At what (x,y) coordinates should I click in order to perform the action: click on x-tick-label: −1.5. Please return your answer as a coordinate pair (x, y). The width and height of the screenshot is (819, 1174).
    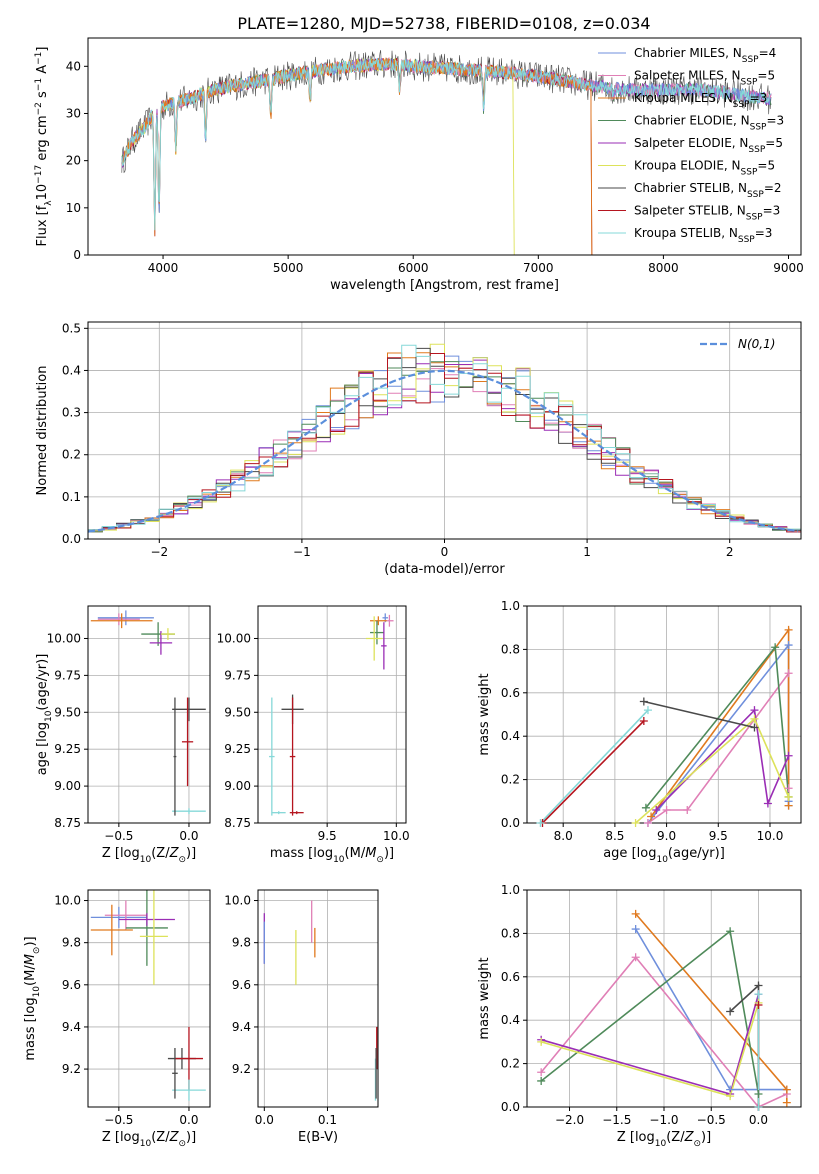
    Looking at the image, I should click on (616, 1120).